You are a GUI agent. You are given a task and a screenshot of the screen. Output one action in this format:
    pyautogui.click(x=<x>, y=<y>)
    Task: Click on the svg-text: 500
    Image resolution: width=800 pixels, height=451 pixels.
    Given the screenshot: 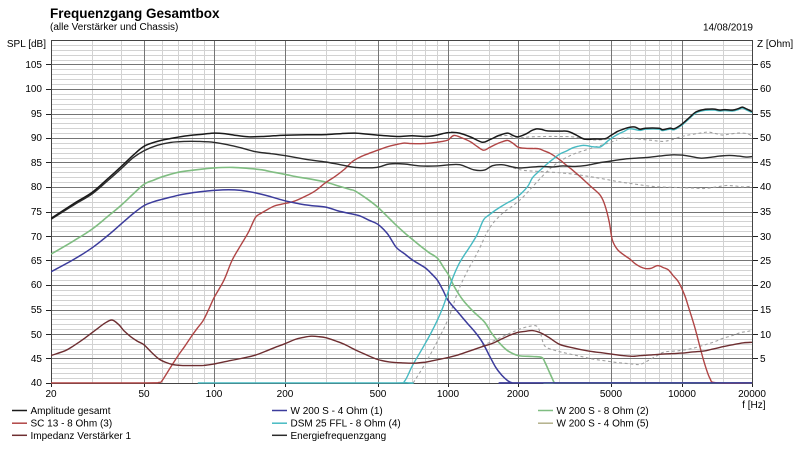 What is the action you would take?
    pyautogui.click(x=378, y=394)
    